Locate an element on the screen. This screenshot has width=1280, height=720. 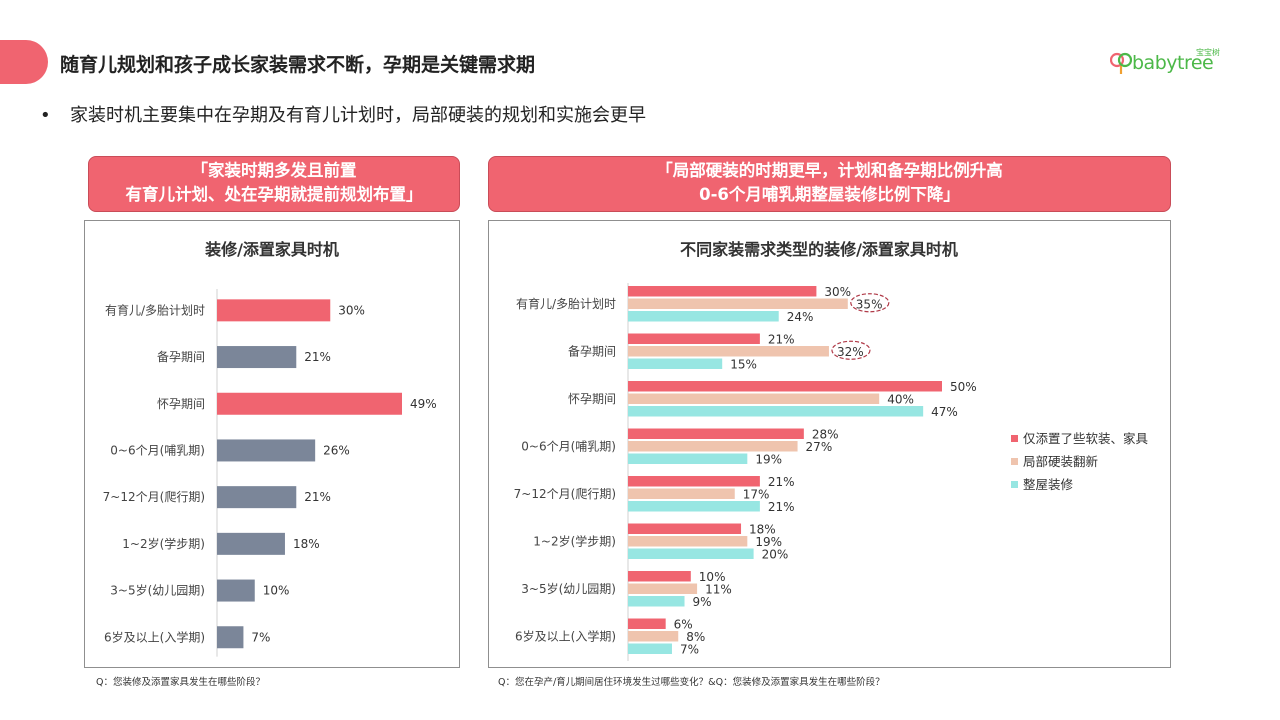
callout-left-line1: 「家装时期多发且前置 is located at coordinates (274, 170).